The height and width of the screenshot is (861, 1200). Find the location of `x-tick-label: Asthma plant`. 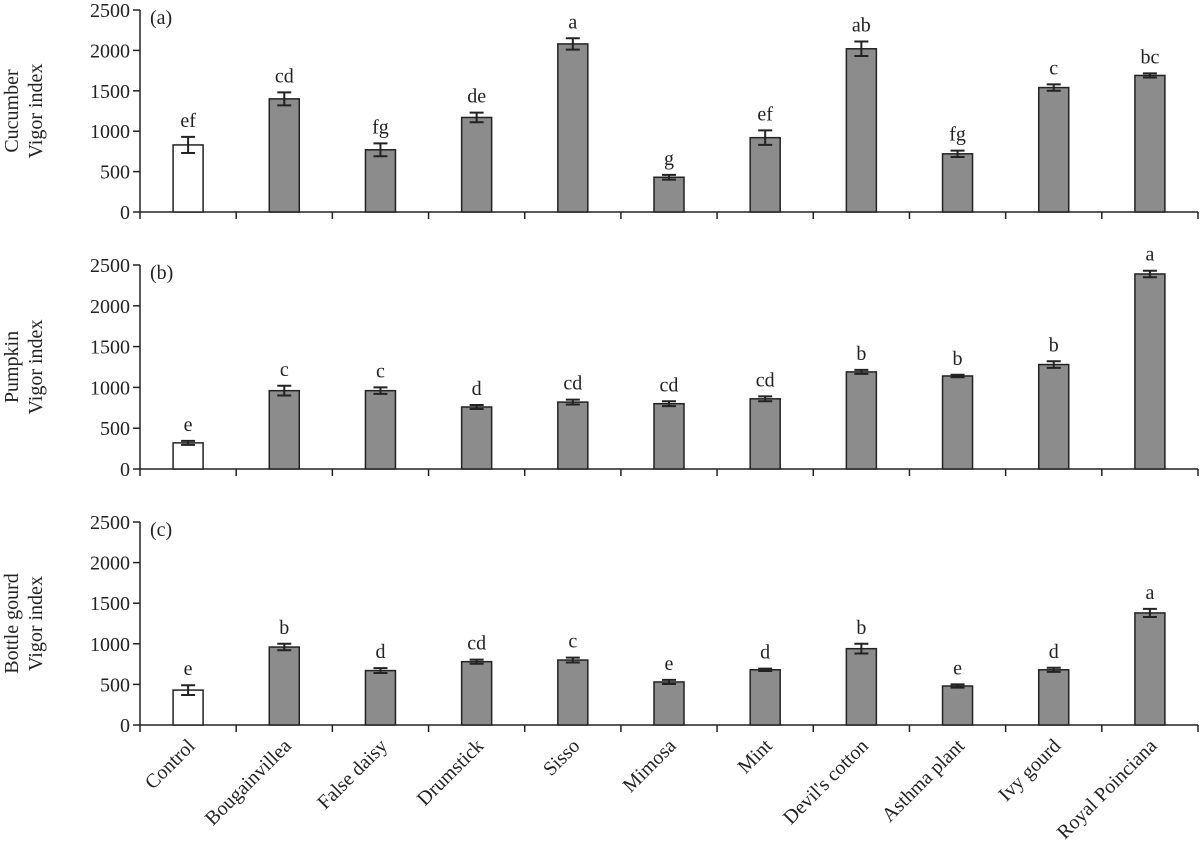

x-tick-label: Asthma plant is located at coordinates (924, 781).